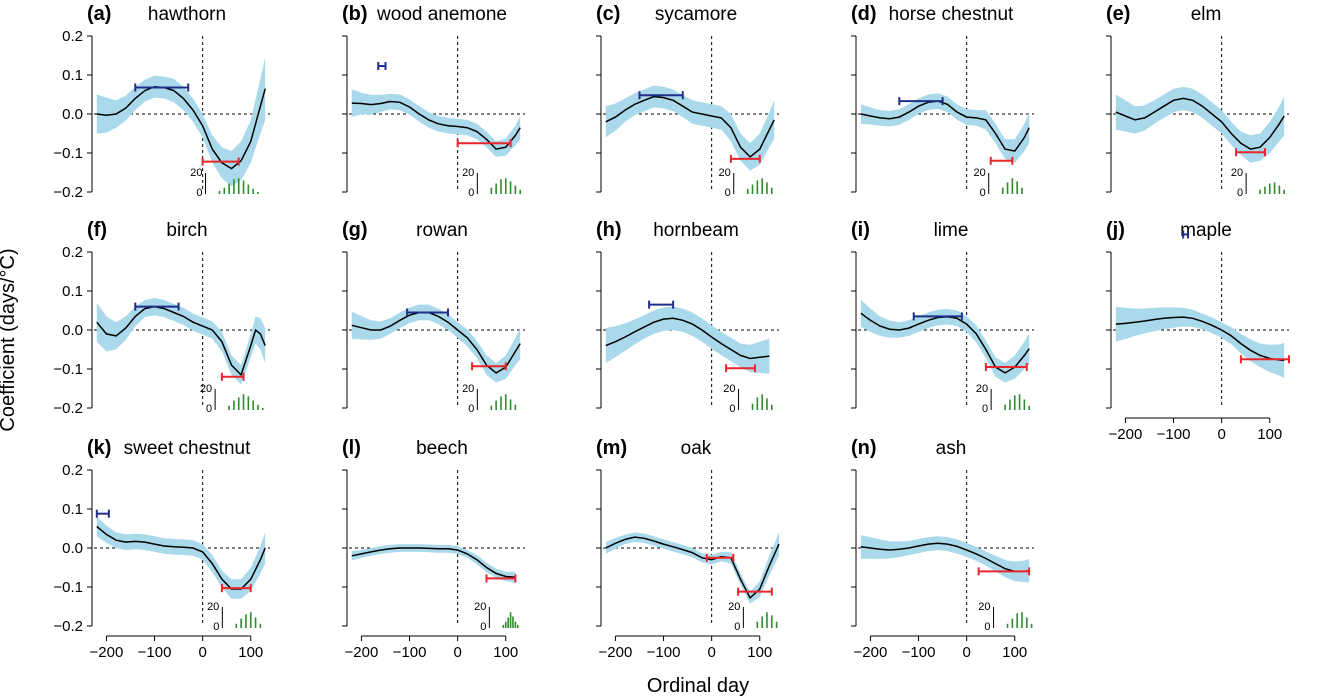 The width and height of the screenshot is (1319, 700). What do you see at coordinates (99, 448) in the screenshot?
I see `panel-letter: (k)` at bounding box center [99, 448].